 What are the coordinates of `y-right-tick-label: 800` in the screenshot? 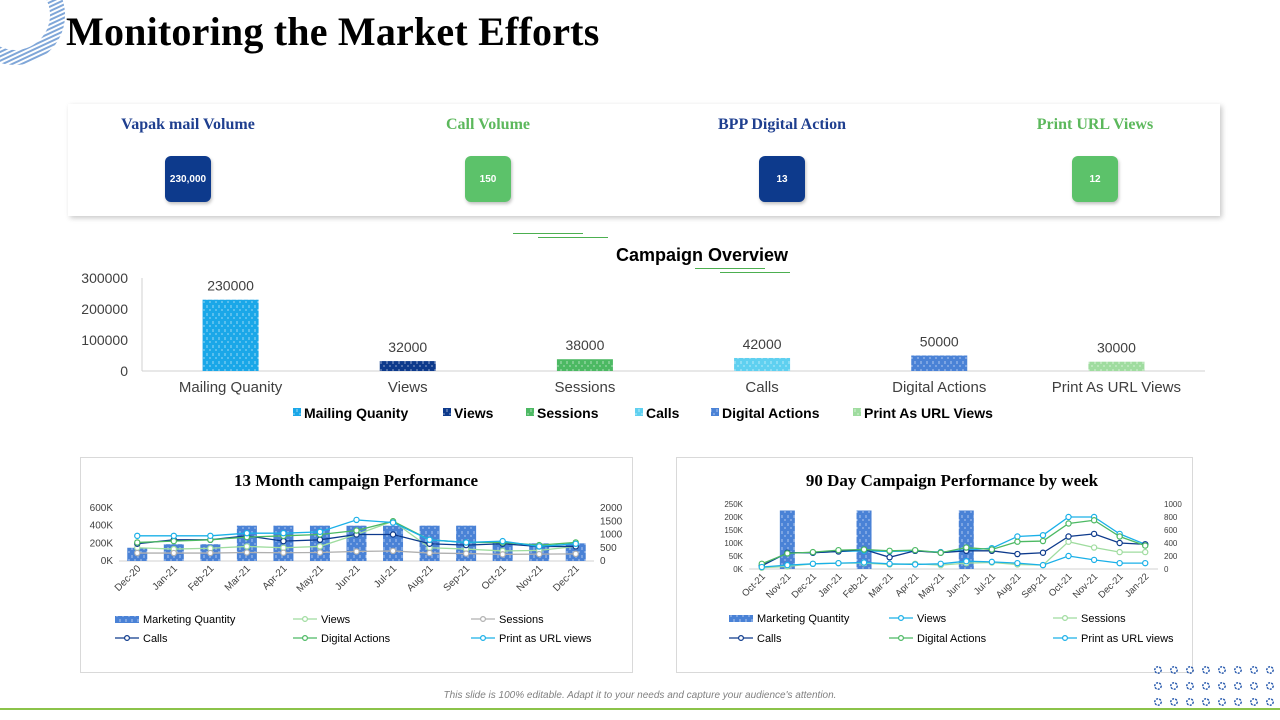 It's located at (1171, 517).